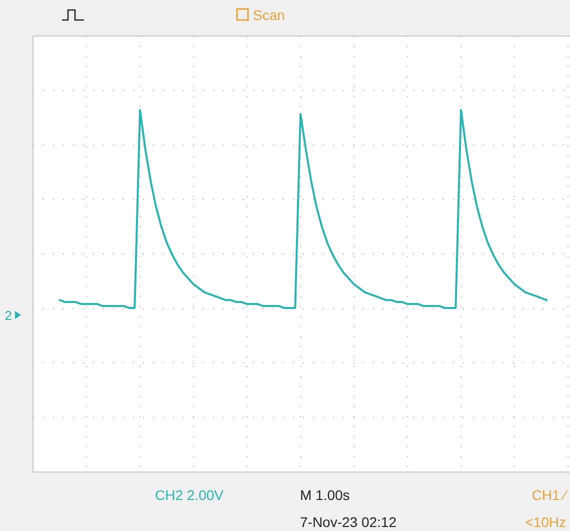 The height and width of the screenshot is (531, 570). I want to click on text: <10Hz, so click(545, 522).